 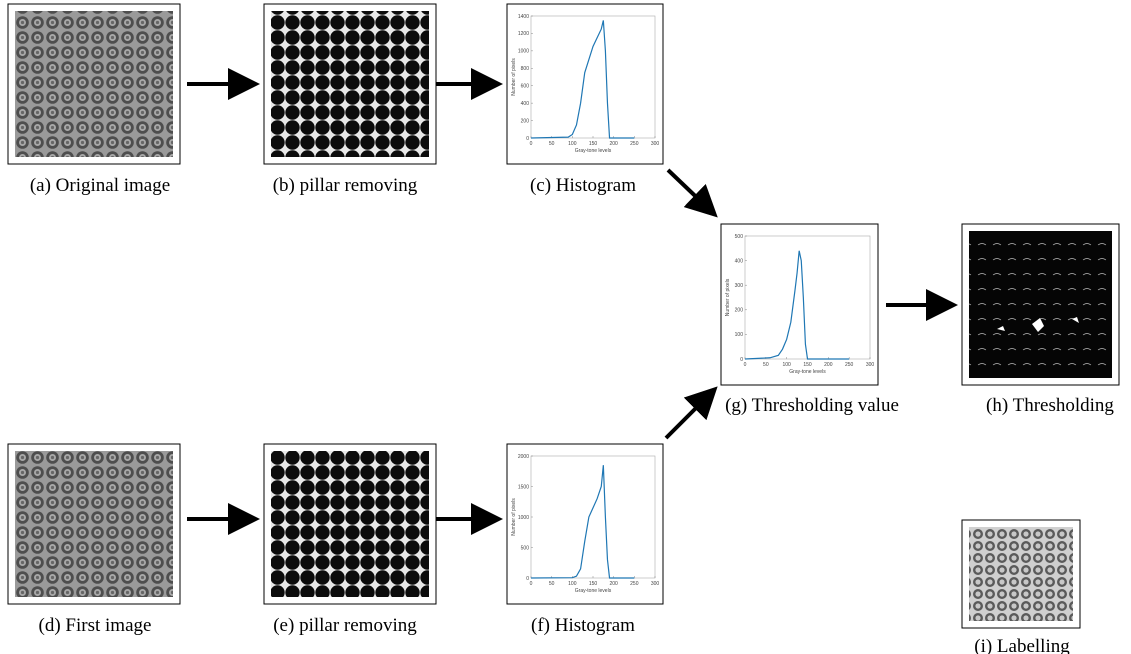 What do you see at coordinates (739, 286) in the screenshot?
I see `y-tick-label: 300` at bounding box center [739, 286].